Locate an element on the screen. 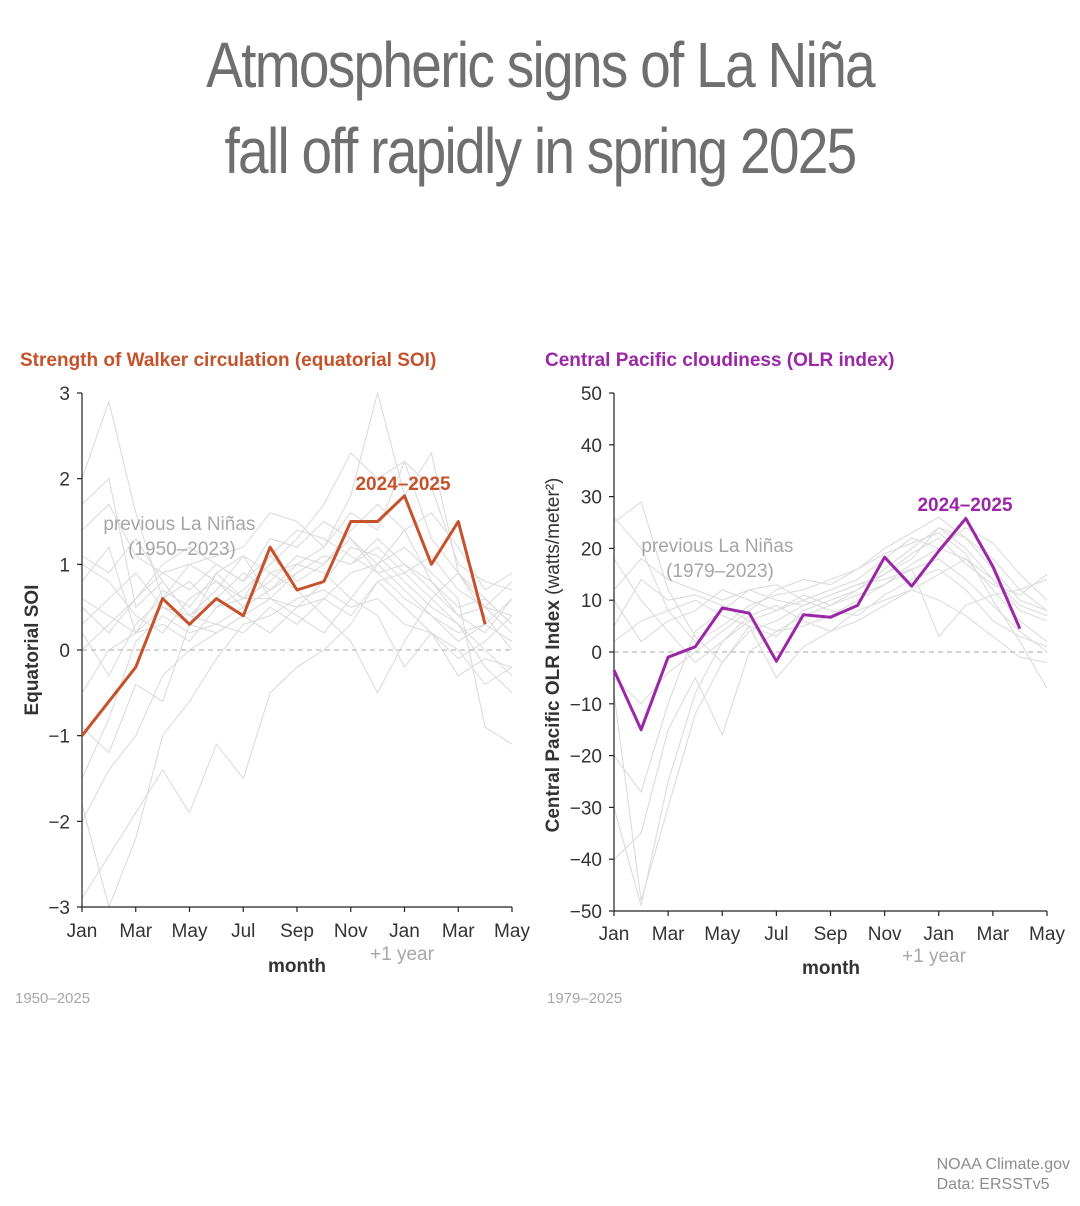 This screenshot has width=1080, height=1206. soi-y-tick-label: −3 is located at coordinates (59, 908).